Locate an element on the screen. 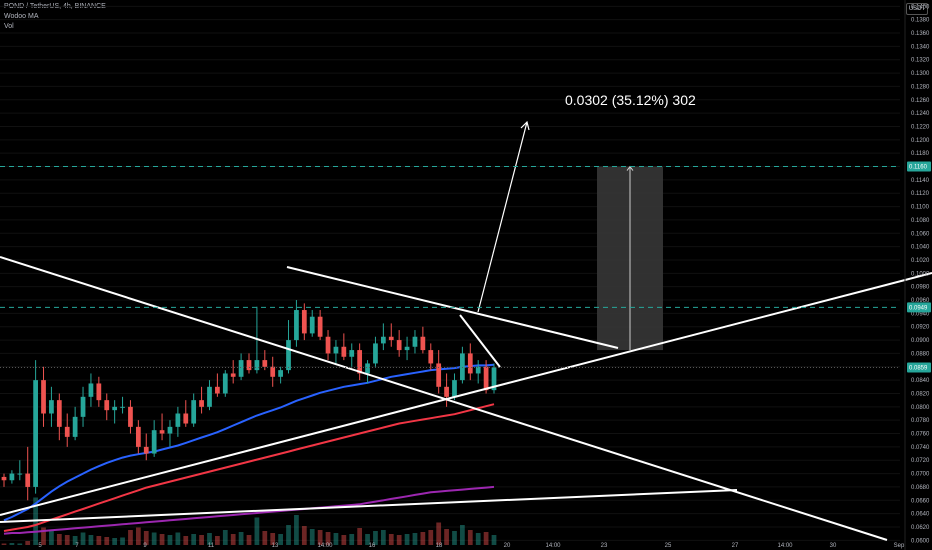 The height and width of the screenshot is (550, 932). y-tick-label: 0.1260 is located at coordinates (920, 101).